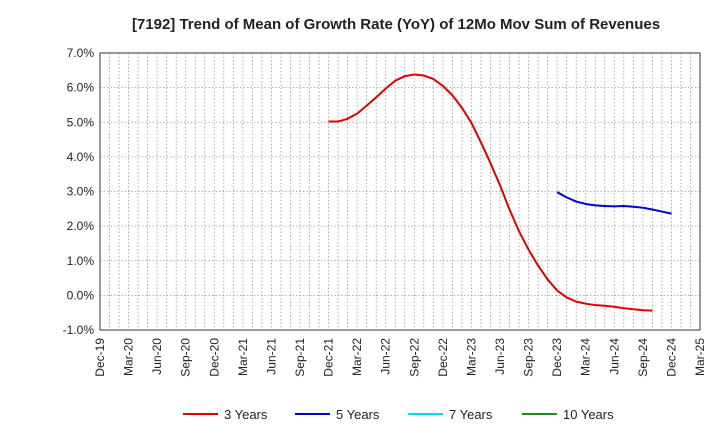 Image resolution: width=720 pixels, height=440 pixels. What do you see at coordinates (214, 357) in the screenshot?
I see `x-tick-label: Dec-20` at bounding box center [214, 357].